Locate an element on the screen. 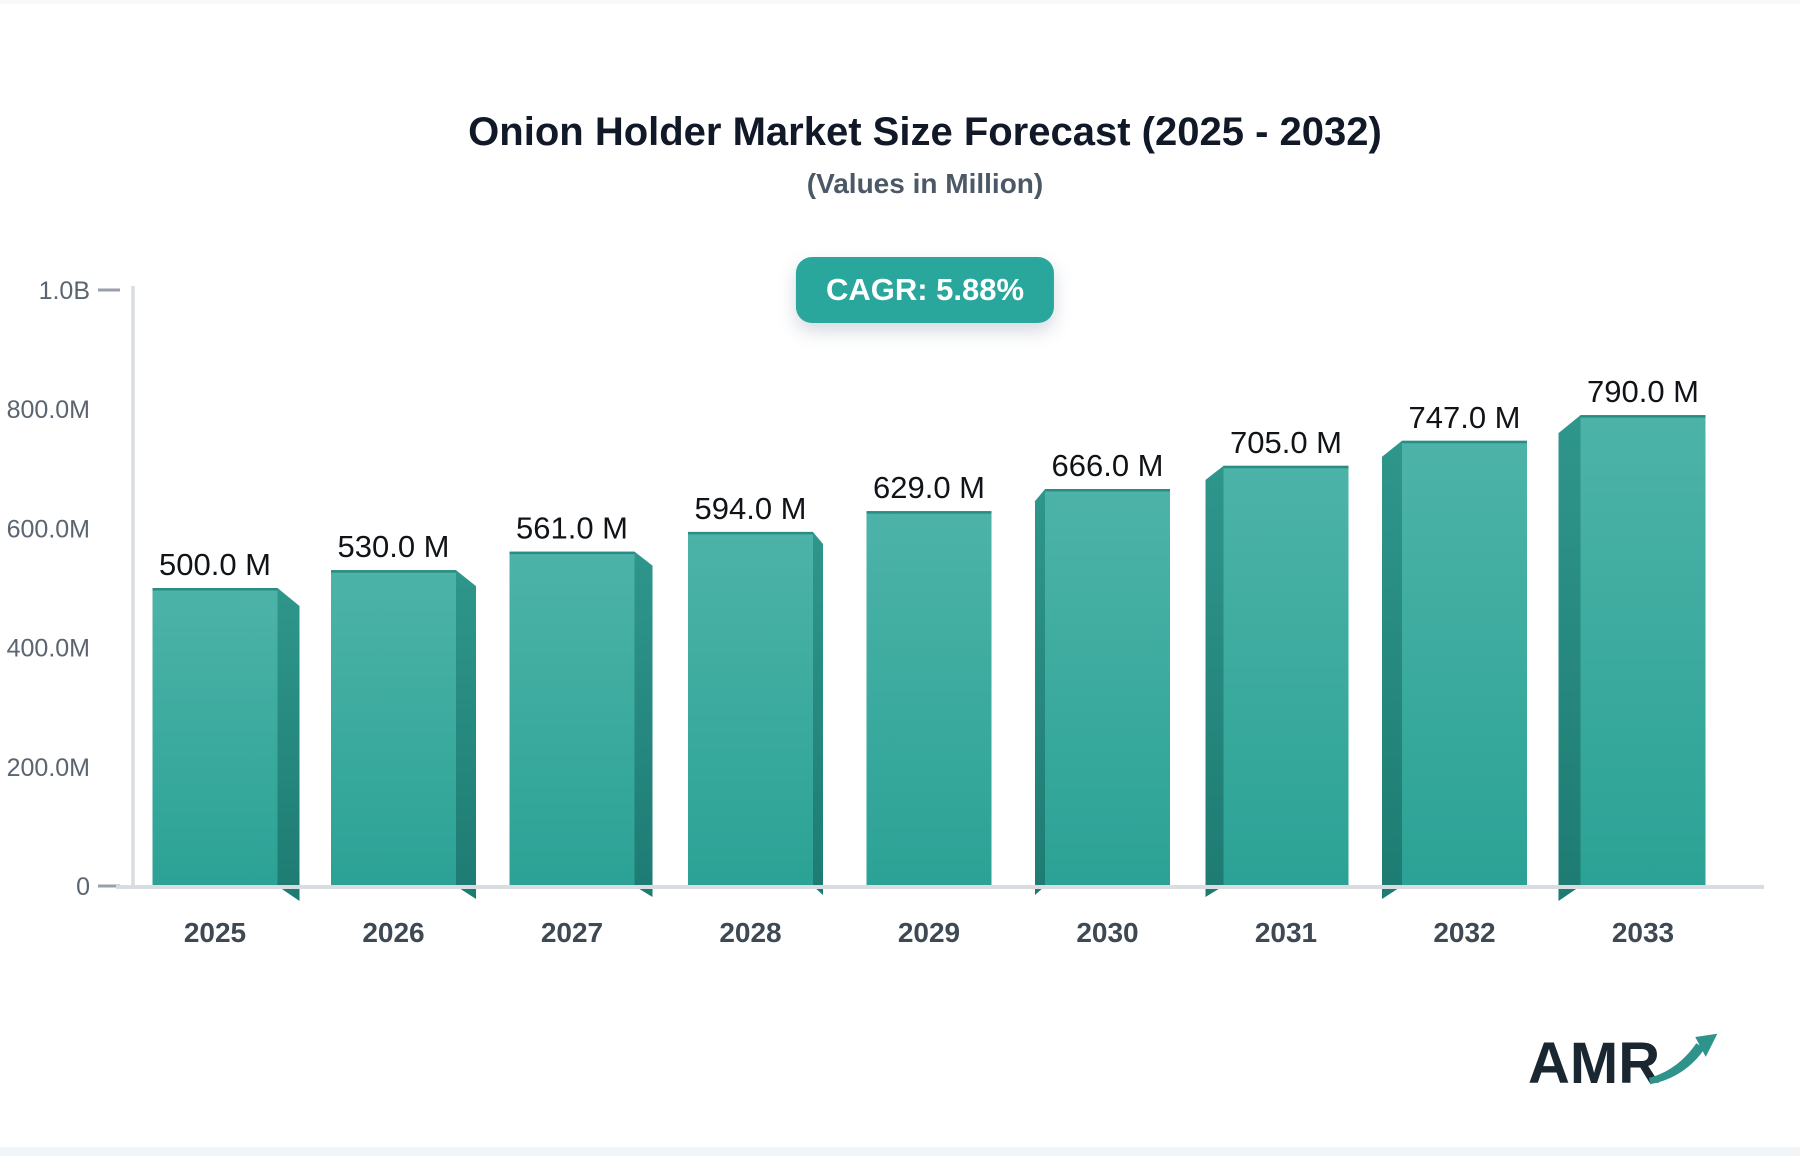 This screenshot has width=1800, height=1156. bar-2027: 561.0 M 2027 is located at coordinates (581, 729).